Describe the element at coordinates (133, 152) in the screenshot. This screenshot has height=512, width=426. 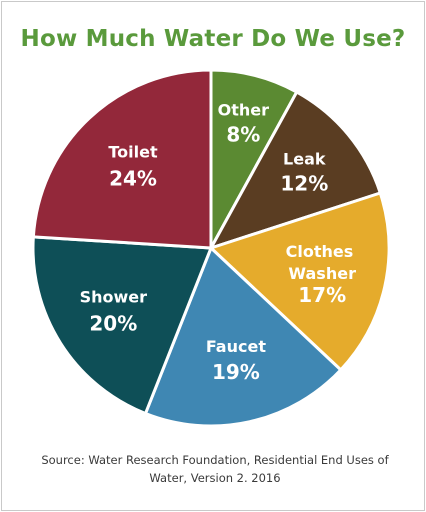
I see `slice-category-label: Toilet` at that location.